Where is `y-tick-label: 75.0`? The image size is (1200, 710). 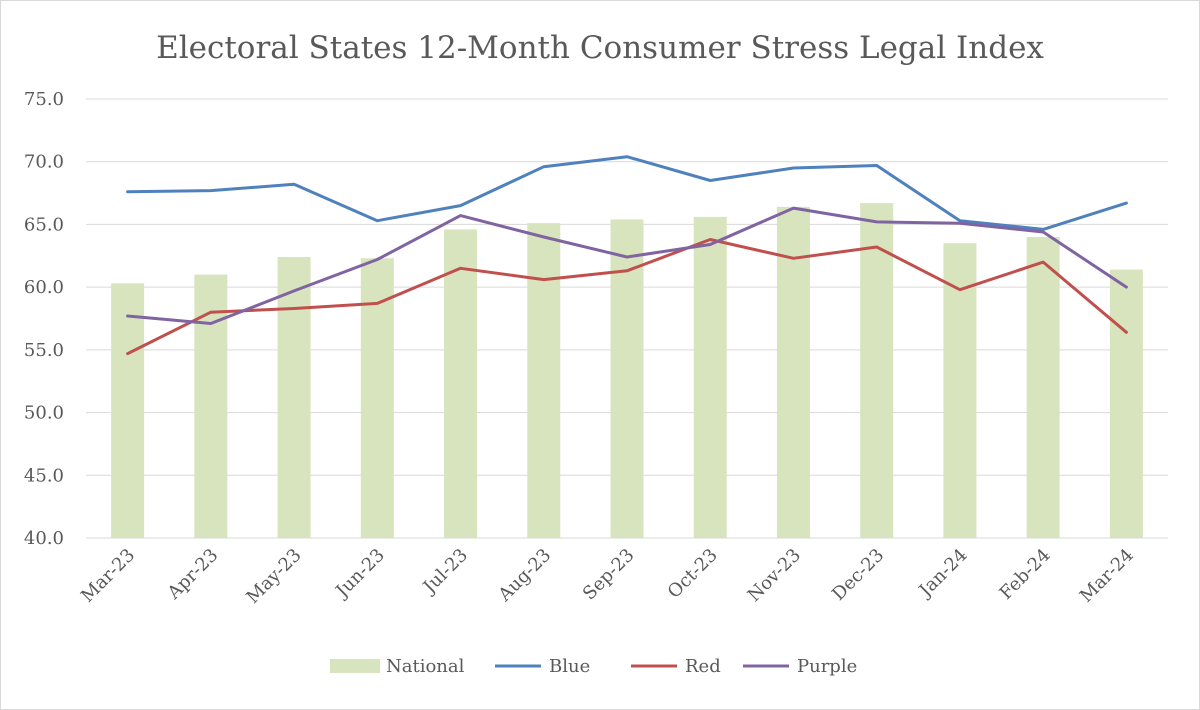
y-tick-label: 75.0 is located at coordinates (44, 99).